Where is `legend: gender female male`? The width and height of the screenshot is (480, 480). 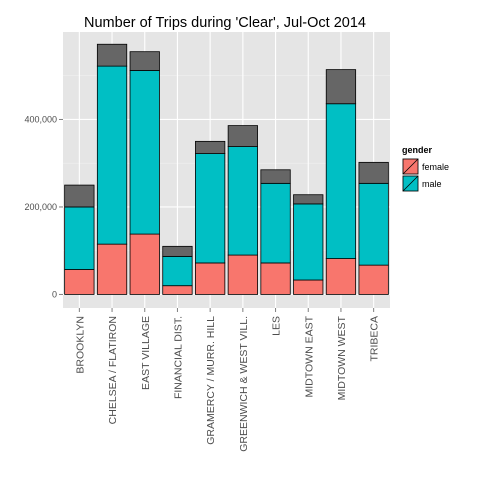
legend: gender female male is located at coordinates (425, 168).